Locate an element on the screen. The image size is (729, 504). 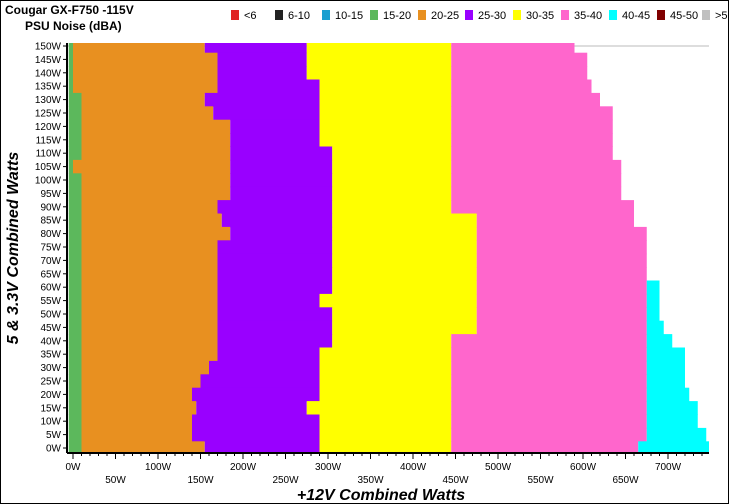
x-tick-label: 300W is located at coordinates (328, 467).